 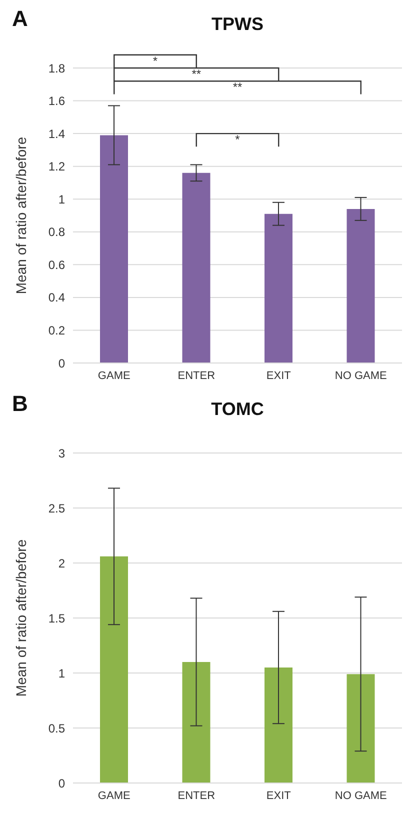 What do you see at coordinates (57, 297) in the screenshot?
I see `y-tick-label: 0.4` at bounding box center [57, 297].